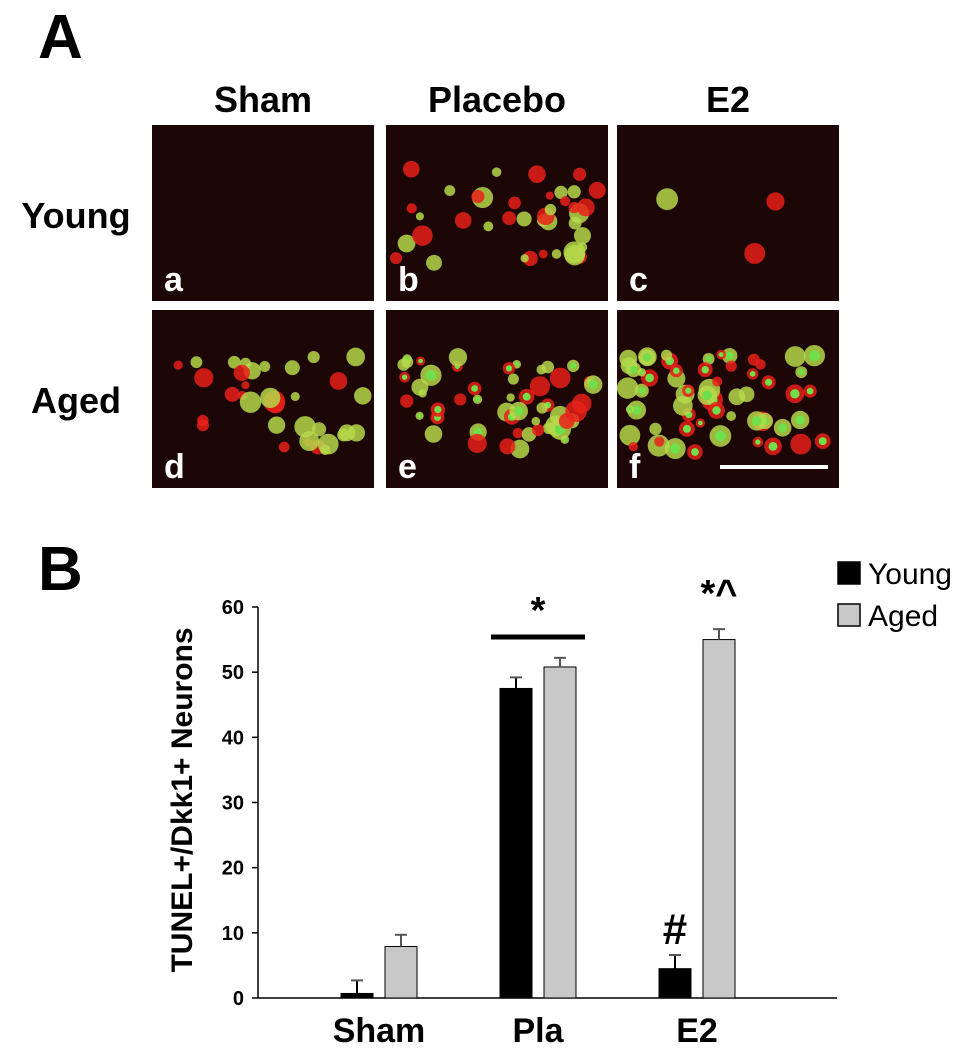  I want to click on image-label: c, so click(638, 280).